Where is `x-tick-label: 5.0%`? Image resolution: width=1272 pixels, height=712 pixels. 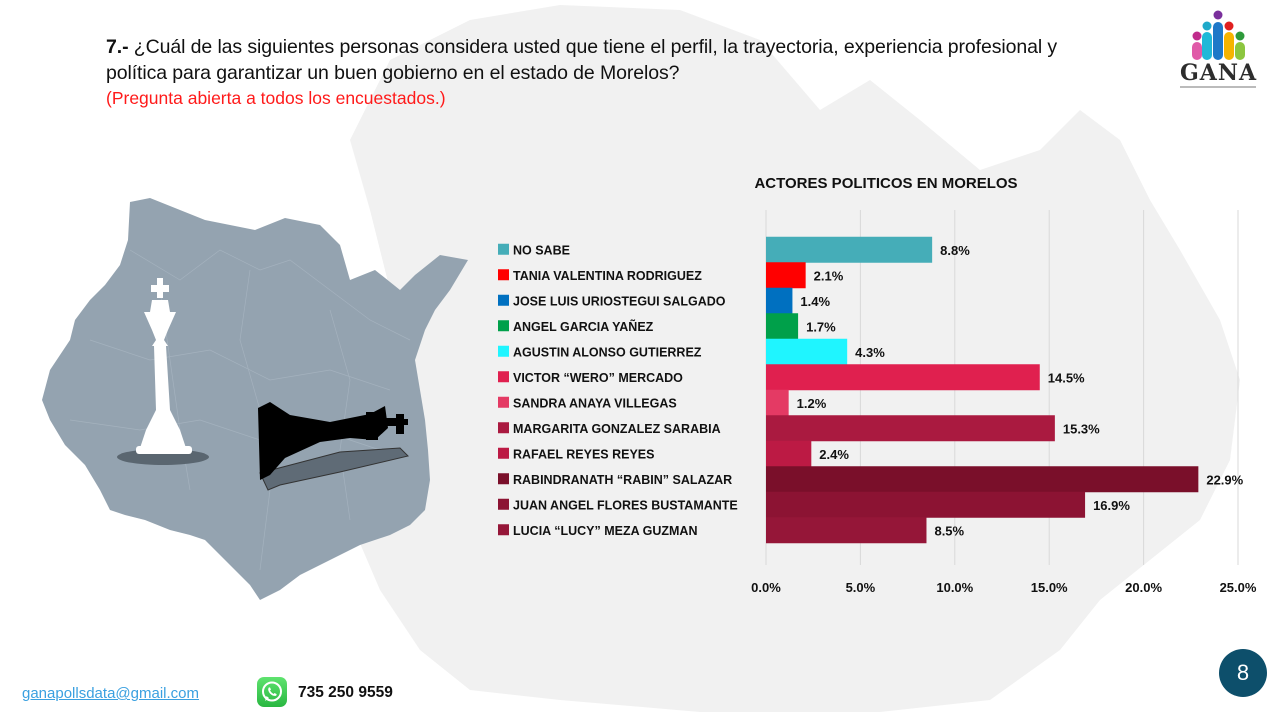 x-tick-label: 5.0% is located at coordinates (861, 587).